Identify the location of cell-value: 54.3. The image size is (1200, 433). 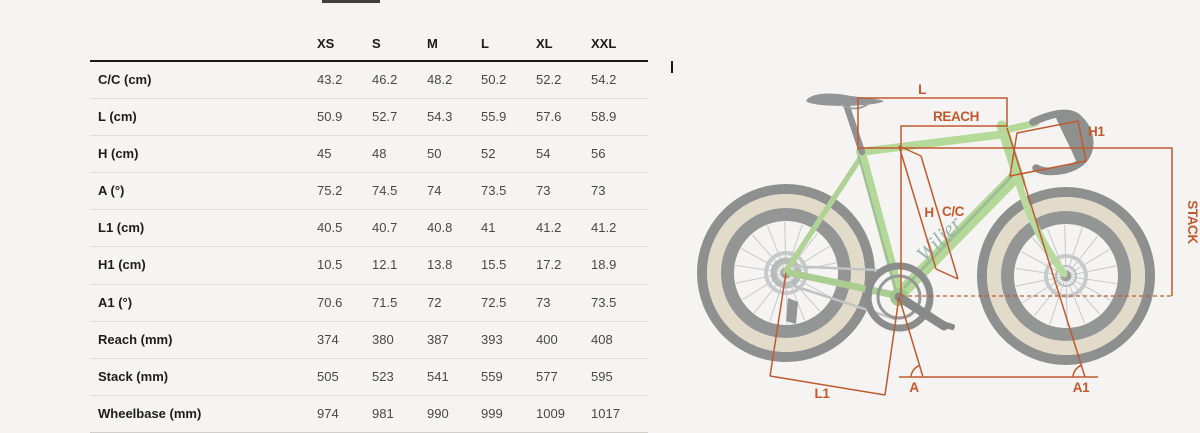
(440, 117).